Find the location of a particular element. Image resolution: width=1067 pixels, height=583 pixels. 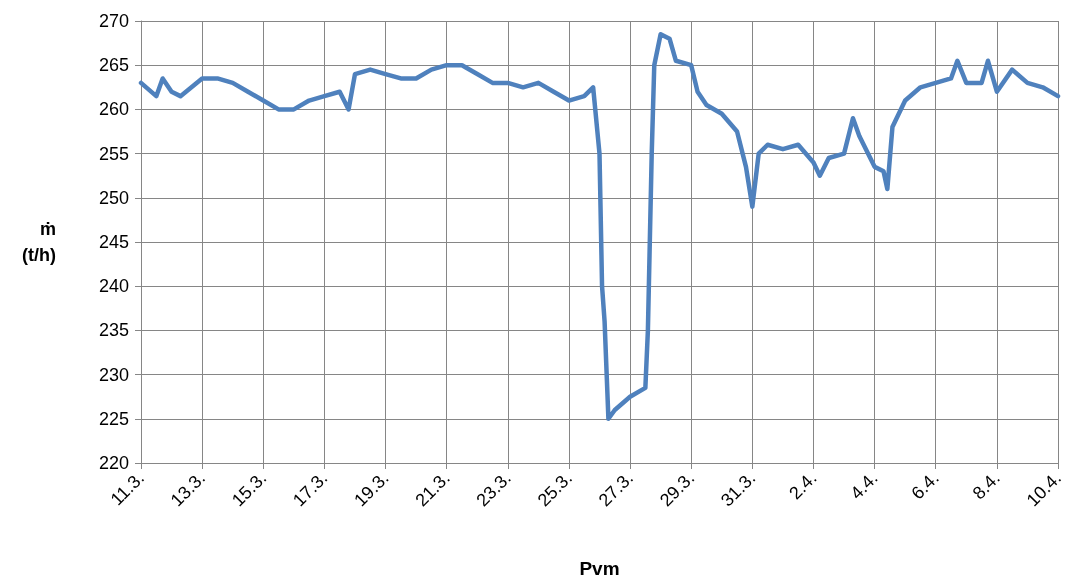

y-axis-title: ṁ (t/h) is located at coordinates (39, 242).